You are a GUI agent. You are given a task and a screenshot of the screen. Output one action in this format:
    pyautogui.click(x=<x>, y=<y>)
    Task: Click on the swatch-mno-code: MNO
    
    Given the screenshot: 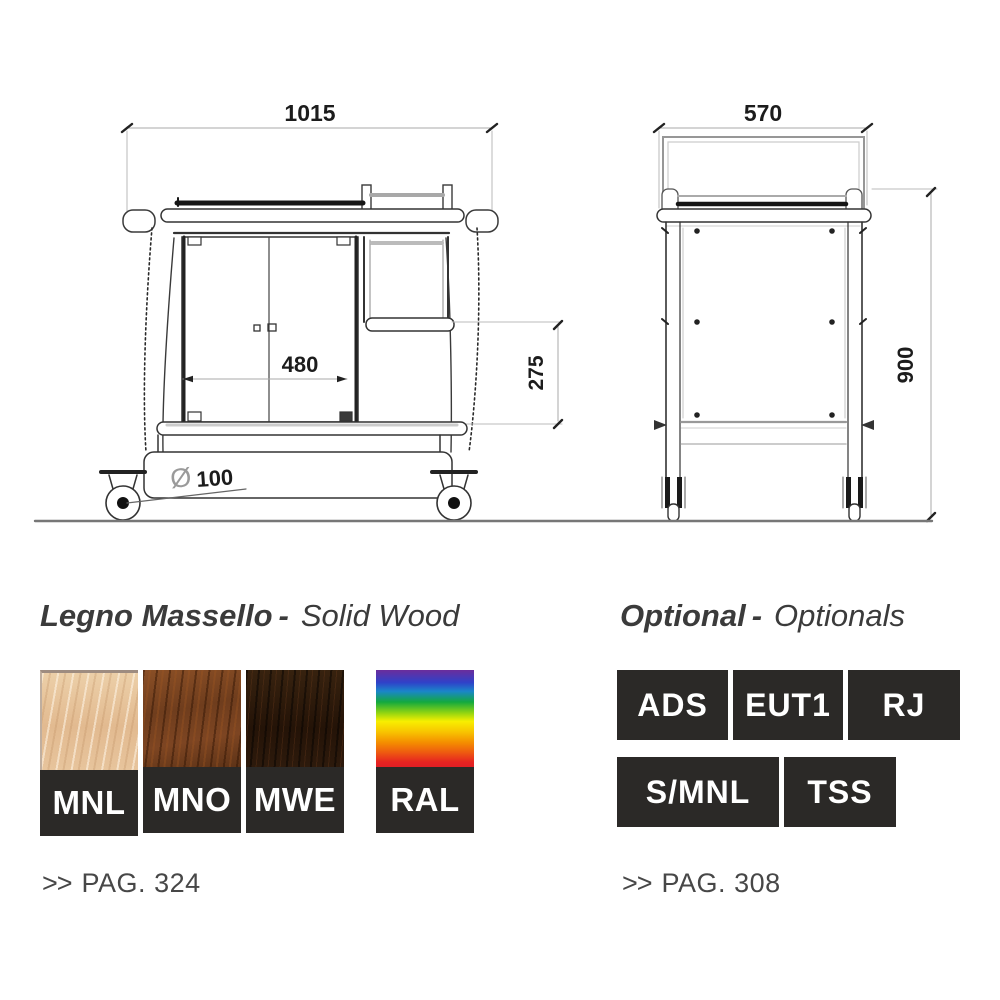 What is the action you would take?
    pyautogui.click(x=192, y=800)
    